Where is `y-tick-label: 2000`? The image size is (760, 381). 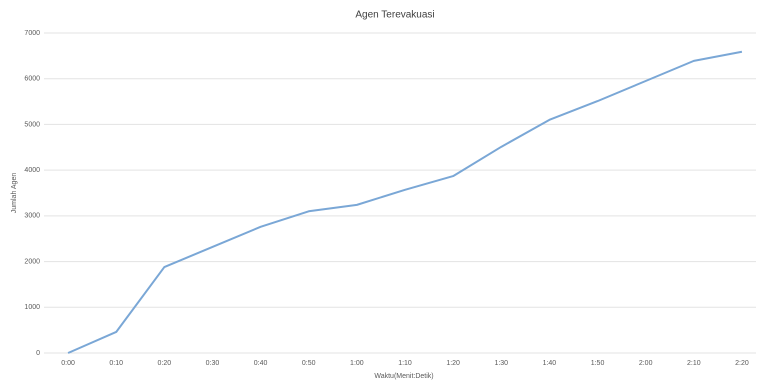 y-tick-label: 2000 is located at coordinates (32, 261).